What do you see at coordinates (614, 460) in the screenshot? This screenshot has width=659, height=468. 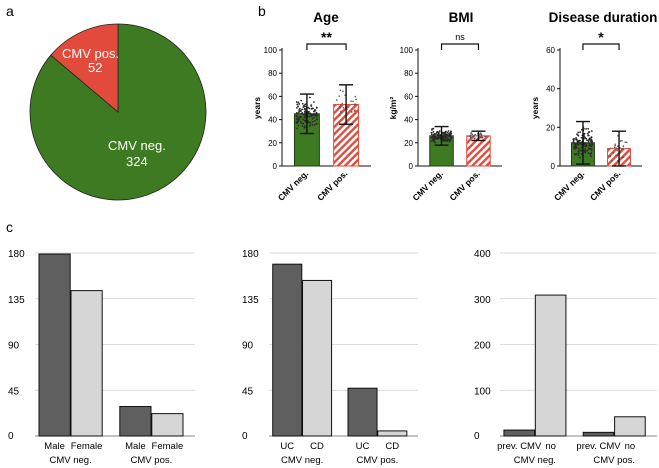 I see `group-label-previous: CMV pos.` at bounding box center [614, 460].